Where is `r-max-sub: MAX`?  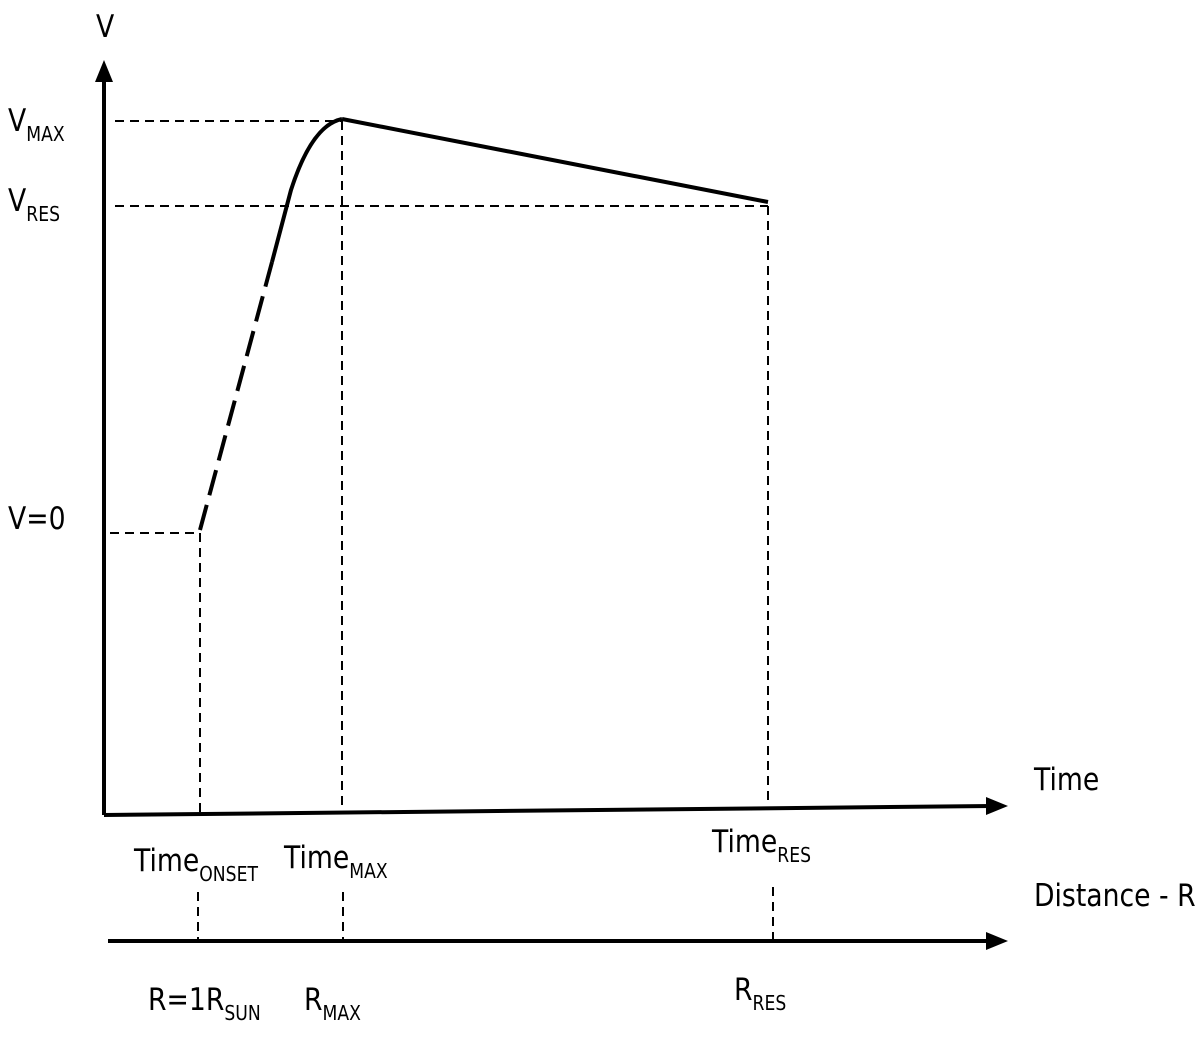
r-max-sub: MAX is located at coordinates (341, 1013).